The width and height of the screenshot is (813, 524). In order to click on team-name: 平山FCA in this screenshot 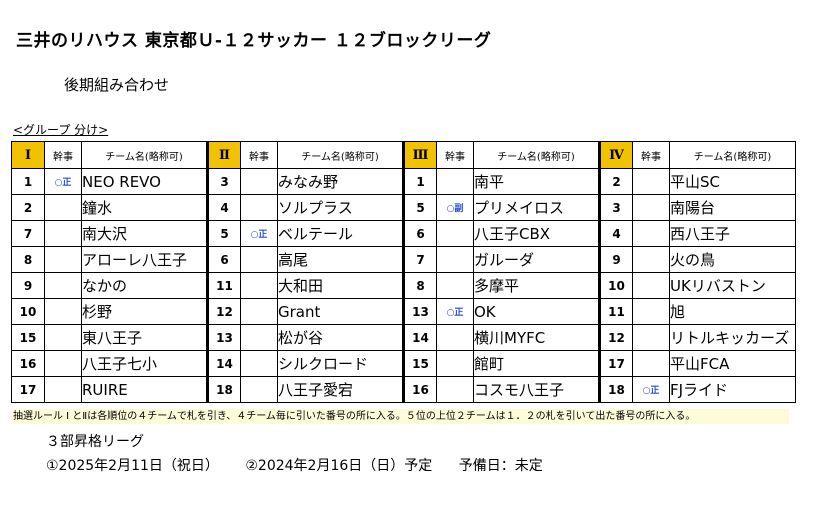, I will do `click(732, 363)`.